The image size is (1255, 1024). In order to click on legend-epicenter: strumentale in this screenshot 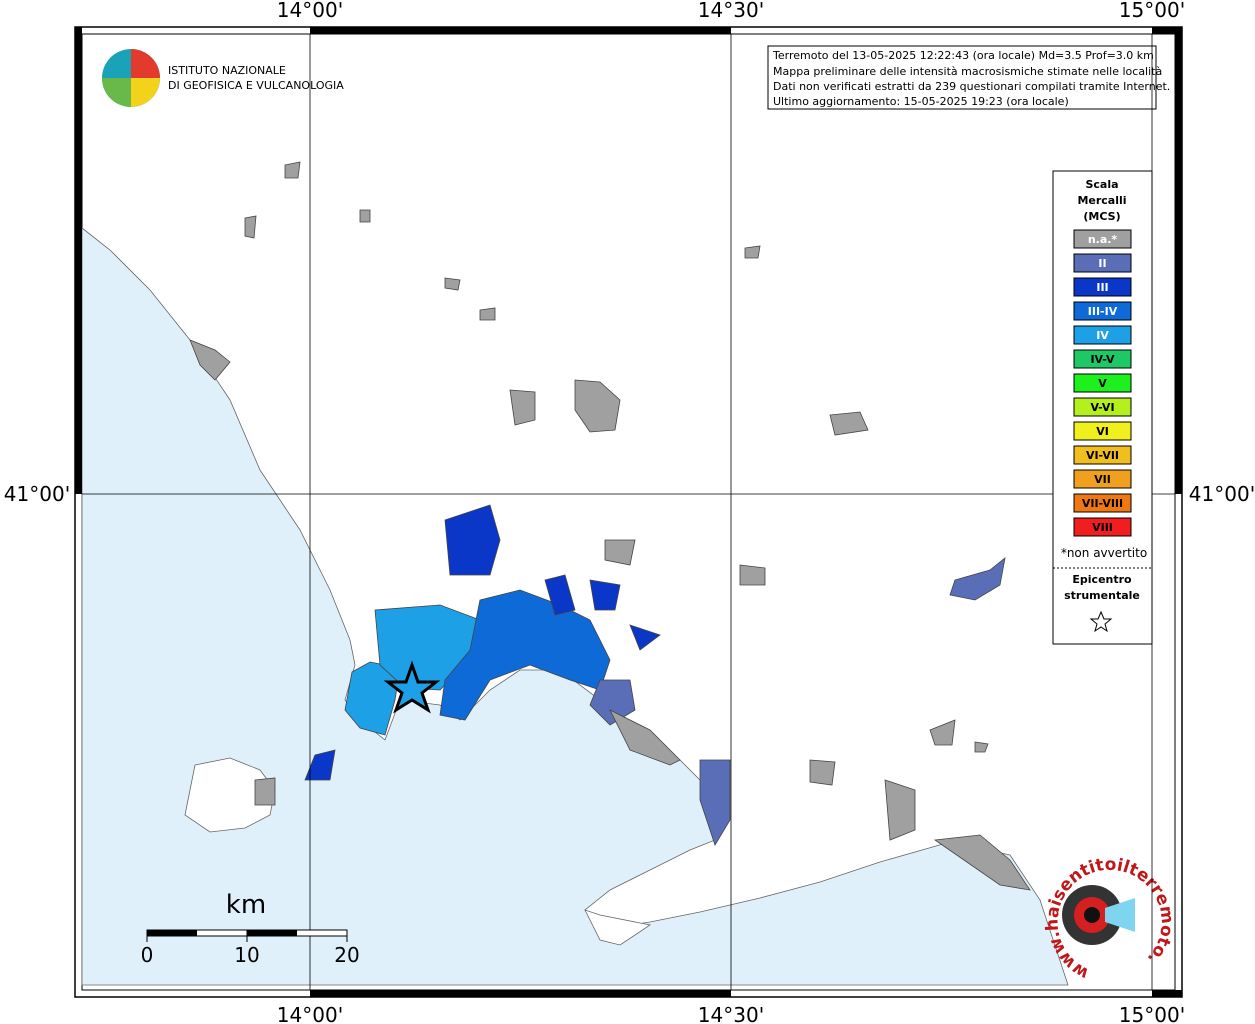, I will do `click(1102, 595)`.